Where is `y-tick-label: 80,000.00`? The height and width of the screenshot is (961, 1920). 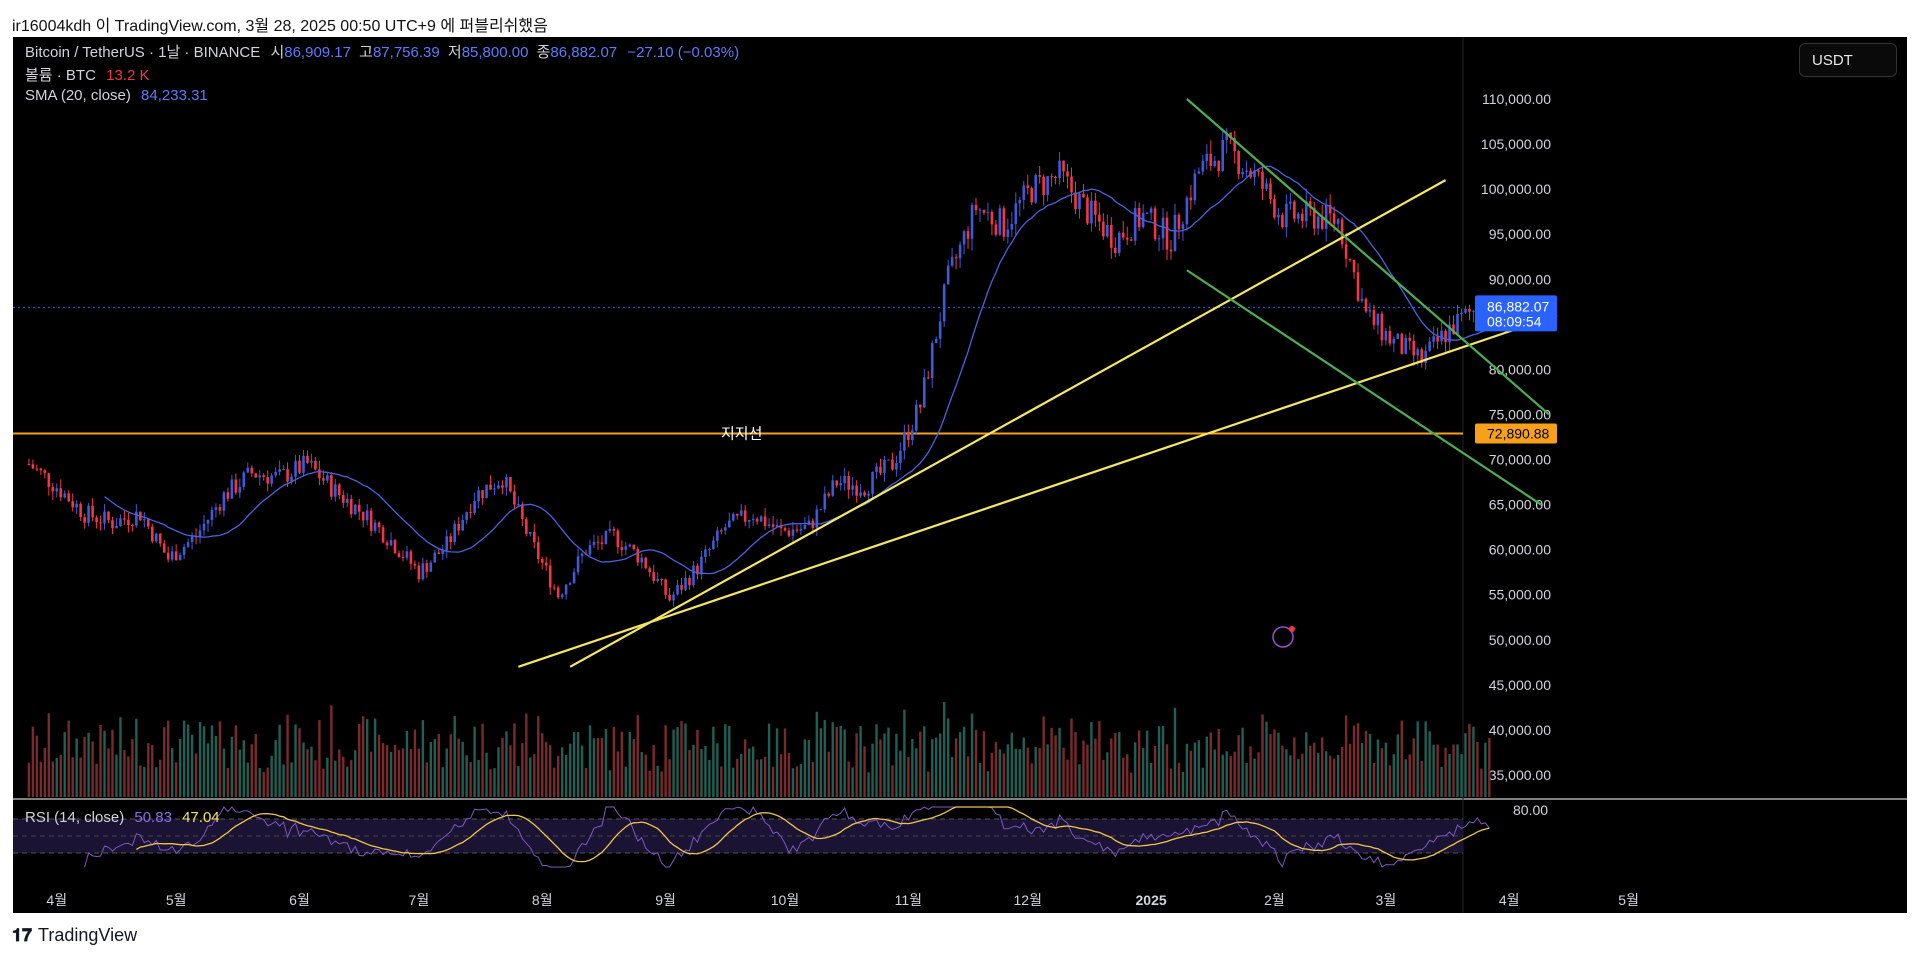 y-tick-label: 80,000.00 is located at coordinates (1520, 369).